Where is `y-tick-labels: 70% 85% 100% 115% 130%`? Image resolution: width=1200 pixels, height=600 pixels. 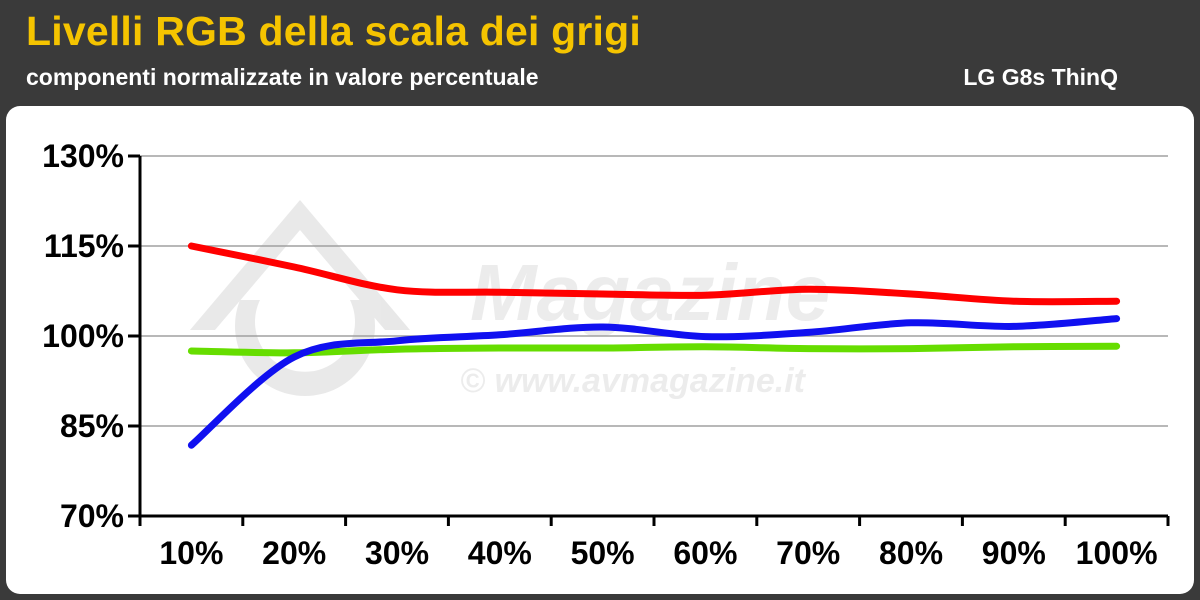 y-tick-labels: 70% 85% 100% 115% 130% is located at coordinates (83, 336).